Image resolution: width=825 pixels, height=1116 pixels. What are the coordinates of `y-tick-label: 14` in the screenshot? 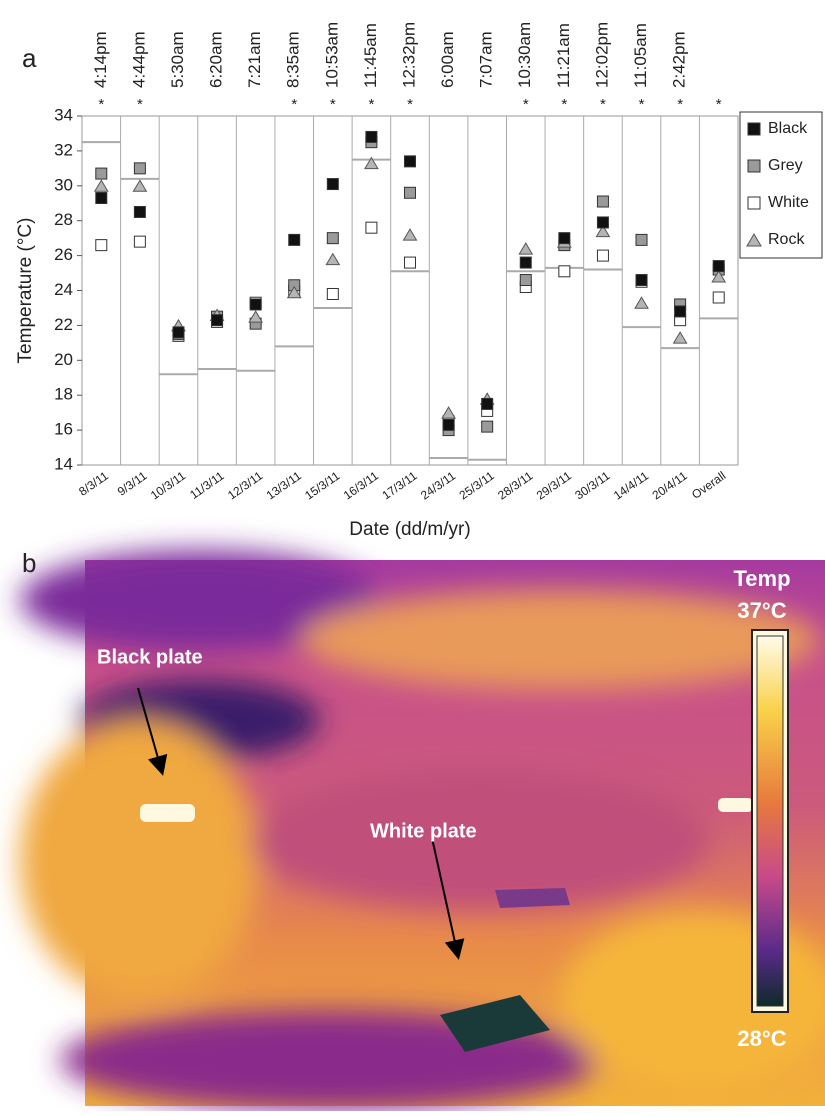 It's located at (63, 463).